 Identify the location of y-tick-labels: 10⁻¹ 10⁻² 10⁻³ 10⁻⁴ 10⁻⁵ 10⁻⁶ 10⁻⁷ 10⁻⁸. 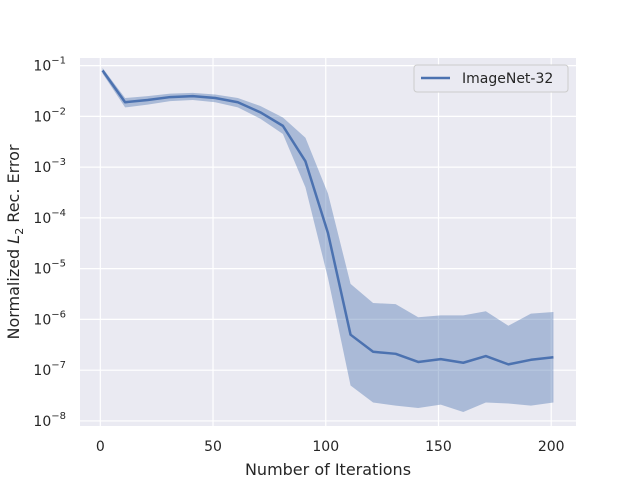
(49, 243).